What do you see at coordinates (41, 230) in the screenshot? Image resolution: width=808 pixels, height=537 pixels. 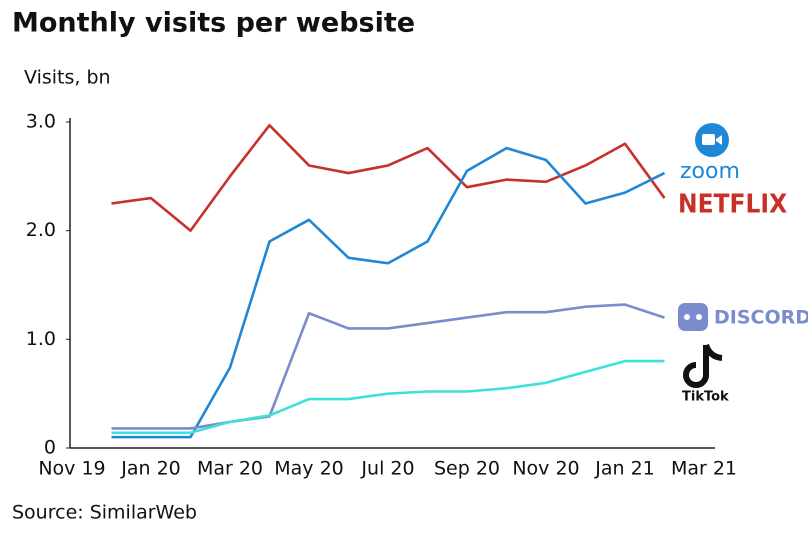 I see `y-tick-label: 2.0` at bounding box center [41, 230].